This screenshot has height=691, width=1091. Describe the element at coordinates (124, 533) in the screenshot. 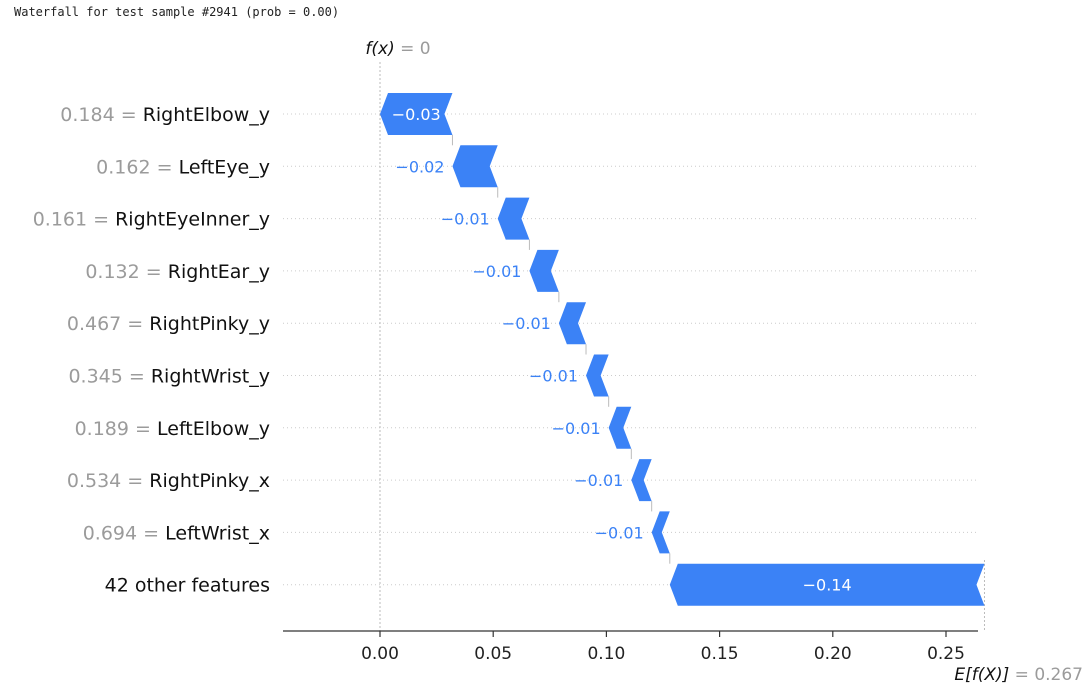

I see `feature-value: 0.694 =` at that location.